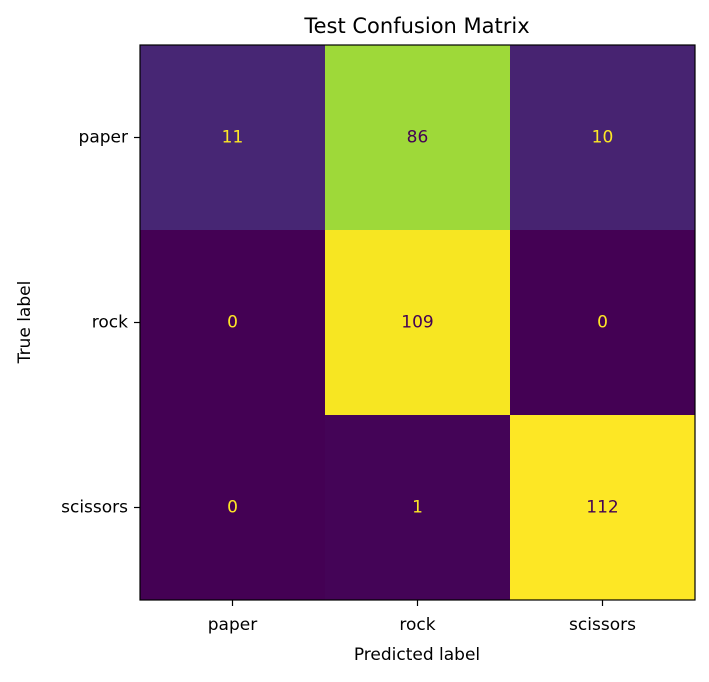 This screenshot has height=682, width=709. Describe the element at coordinates (602, 625) in the screenshot. I see `x-tick-label: scissors` at that location.